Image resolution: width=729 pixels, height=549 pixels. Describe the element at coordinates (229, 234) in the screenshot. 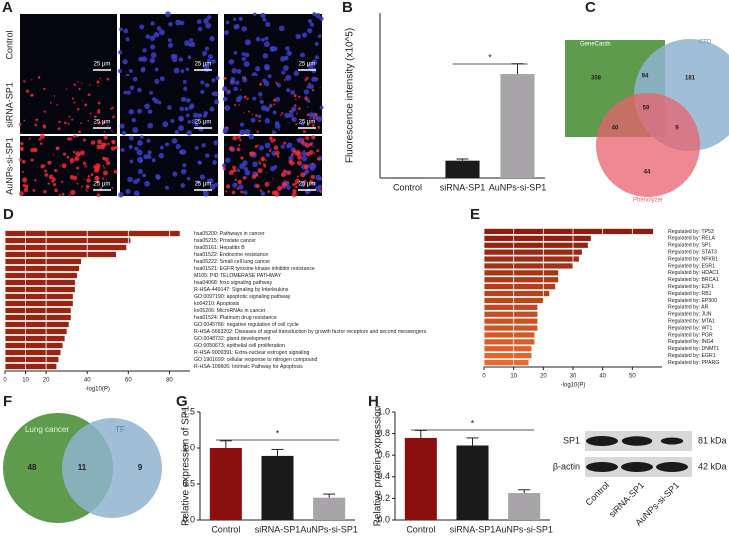

I see `category-label: hsa05200: Pathways in cancer` at that location.